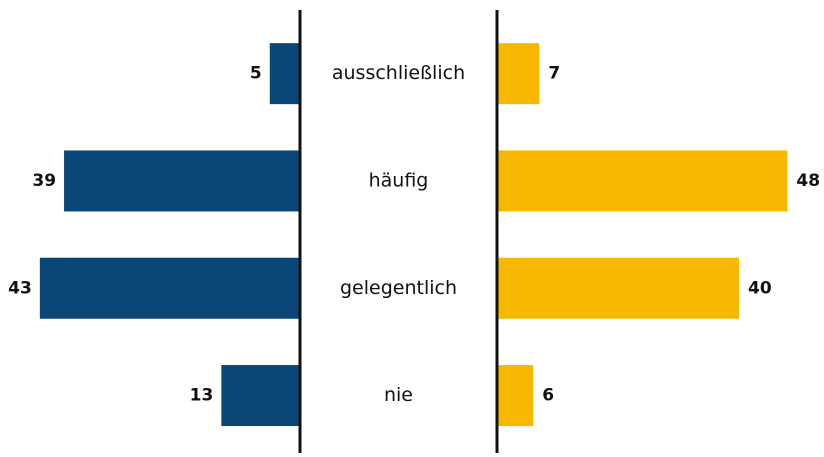 The width and height of the screenshot is (824, 457). What do you see at coordinates (398, 73) in the screenshot?
I see `category-label: ausschließlich` at bounding box center [398, 73].